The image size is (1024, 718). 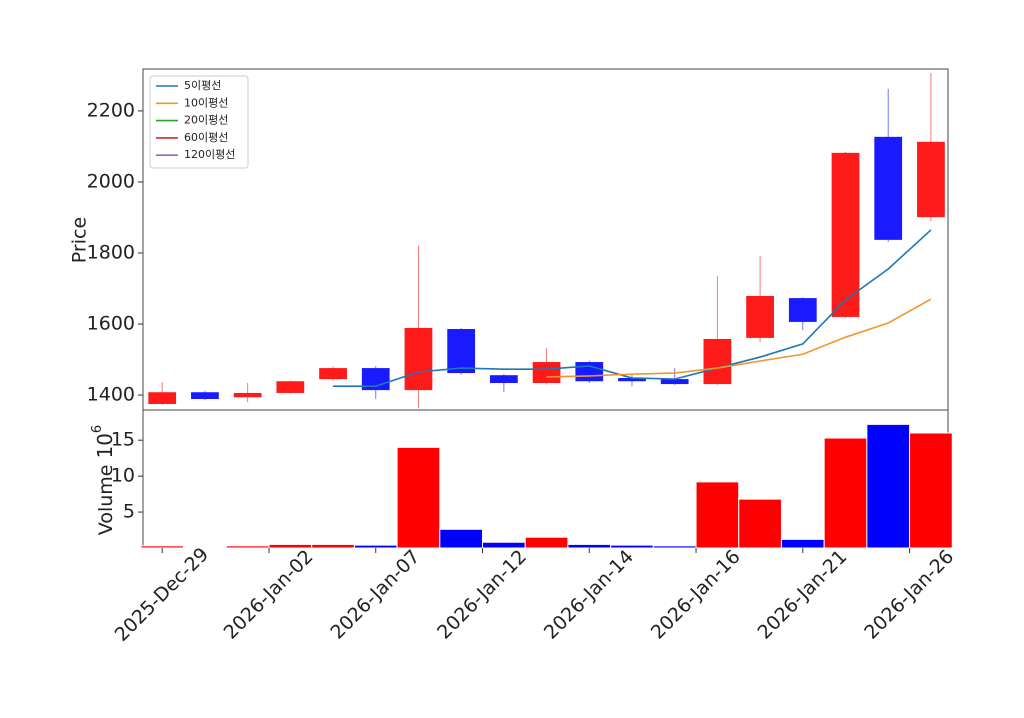 I want to click on x-tick-label: 2026-Jan-07, so click(x=375, y=595).